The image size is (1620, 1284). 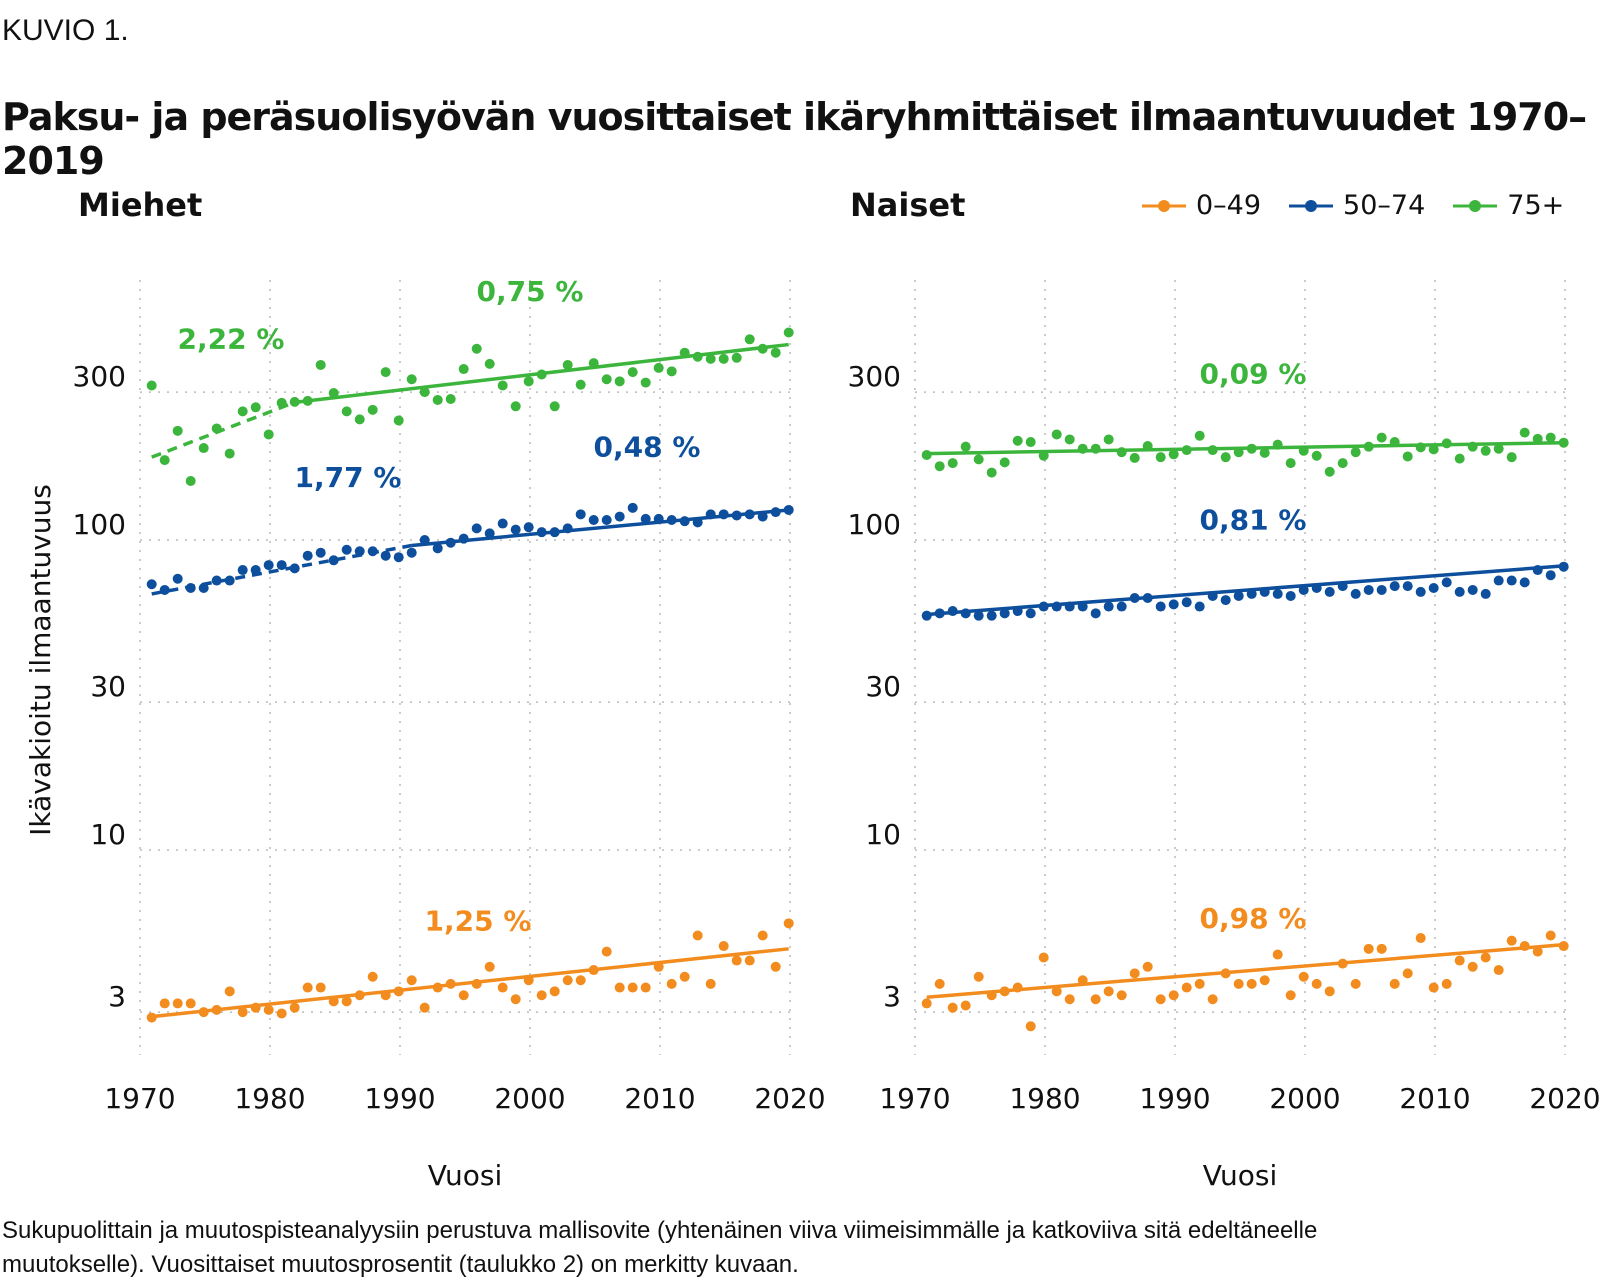 What do you see at coordinates (1253, 373) in the screenshot?
I see `change-percent-label: 0,09 %` at bounding box center [1253, 373].